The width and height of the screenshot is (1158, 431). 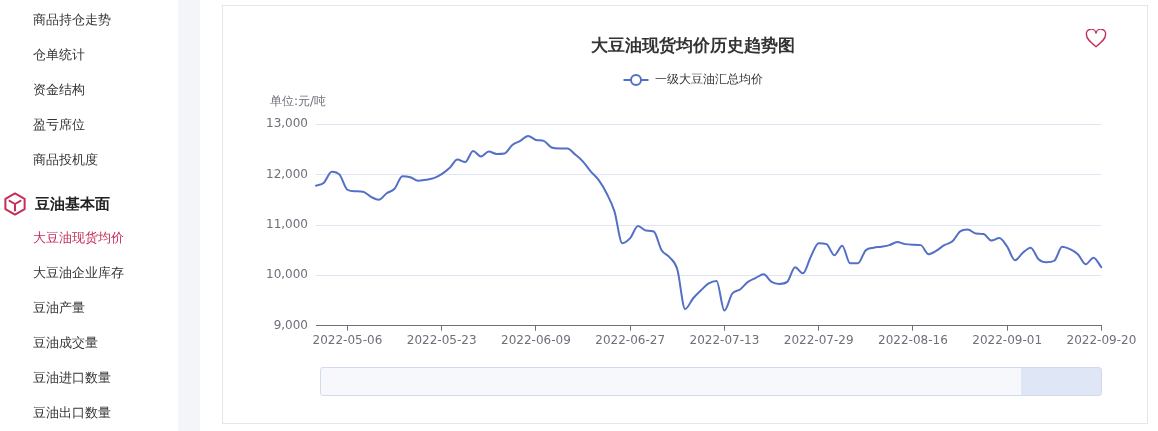 What do you see at coordinates (347, 340) in the screenshot?
I see `x-tick-label: 2022-05-06` at bounding box center [347, 340].